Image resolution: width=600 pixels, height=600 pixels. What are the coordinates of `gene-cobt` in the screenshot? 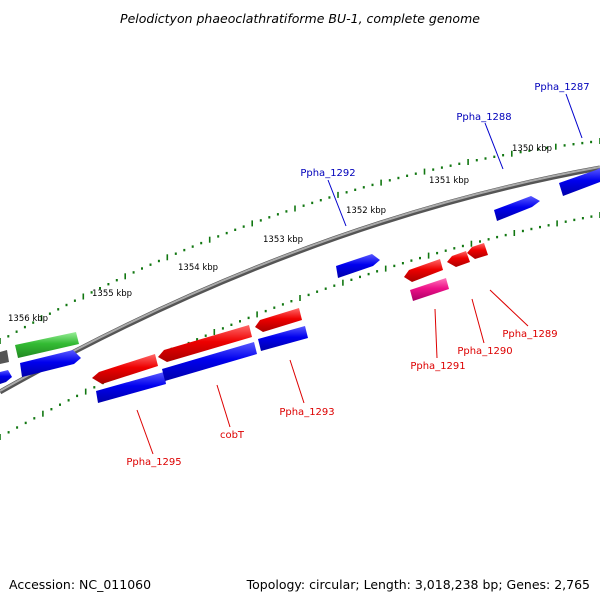 It's located at (205, 343).